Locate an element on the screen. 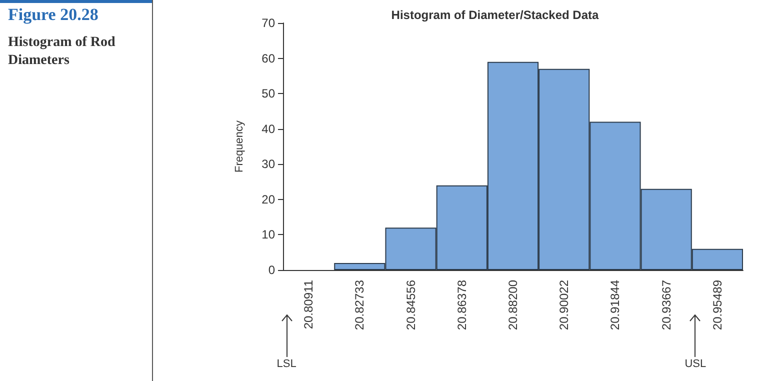  y-tick-label: 0 is located at coordinates (272, 270).